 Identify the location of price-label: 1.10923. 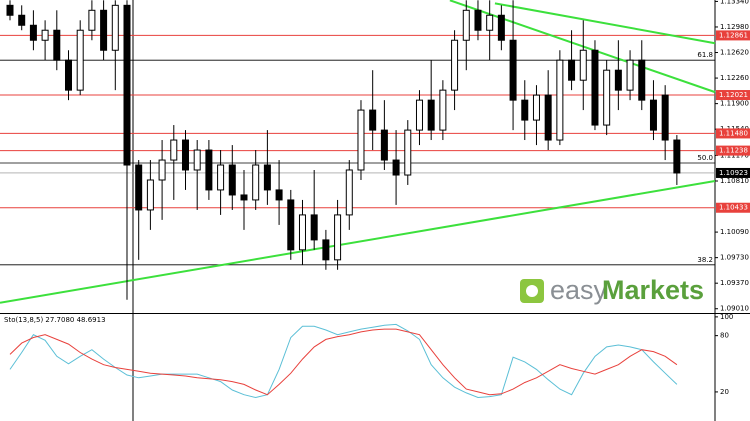
(733, 173).